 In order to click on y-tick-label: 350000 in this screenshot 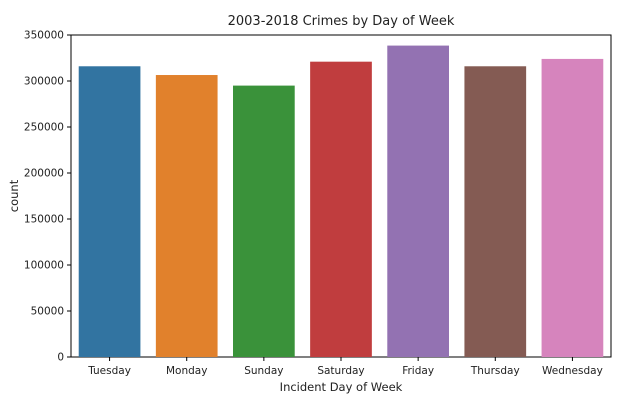, I will do `click(44, 36)`.